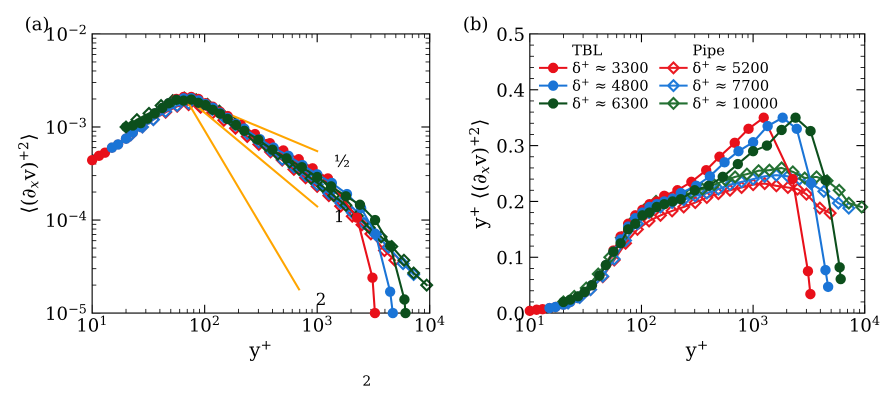  I want to click on y-tick-label: 10$^{−3}$, so click(66, 126).